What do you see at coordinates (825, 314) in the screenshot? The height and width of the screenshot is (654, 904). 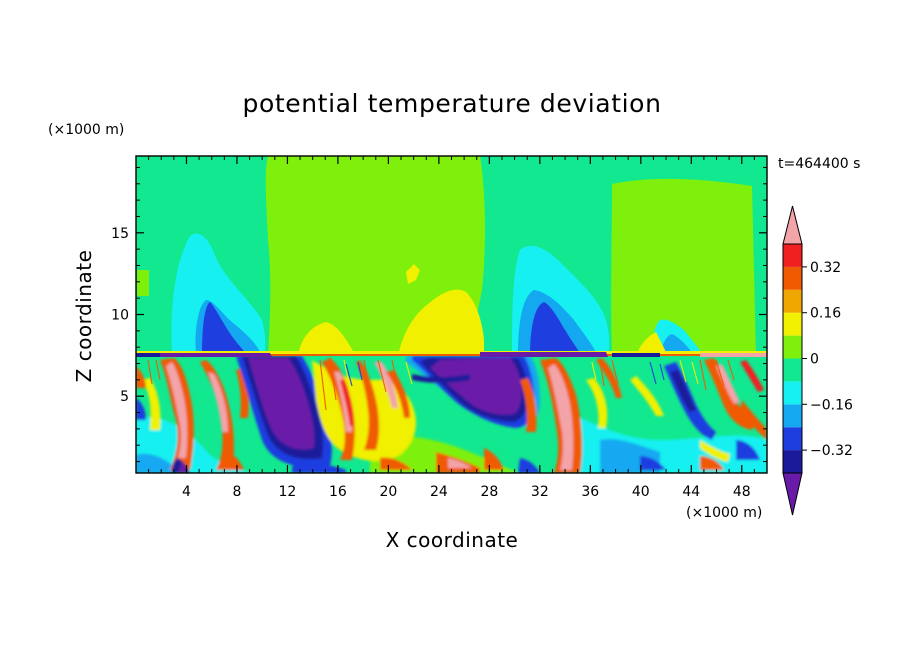 I see `colorbar-label: 0.16` at bounding box center [825, 314].